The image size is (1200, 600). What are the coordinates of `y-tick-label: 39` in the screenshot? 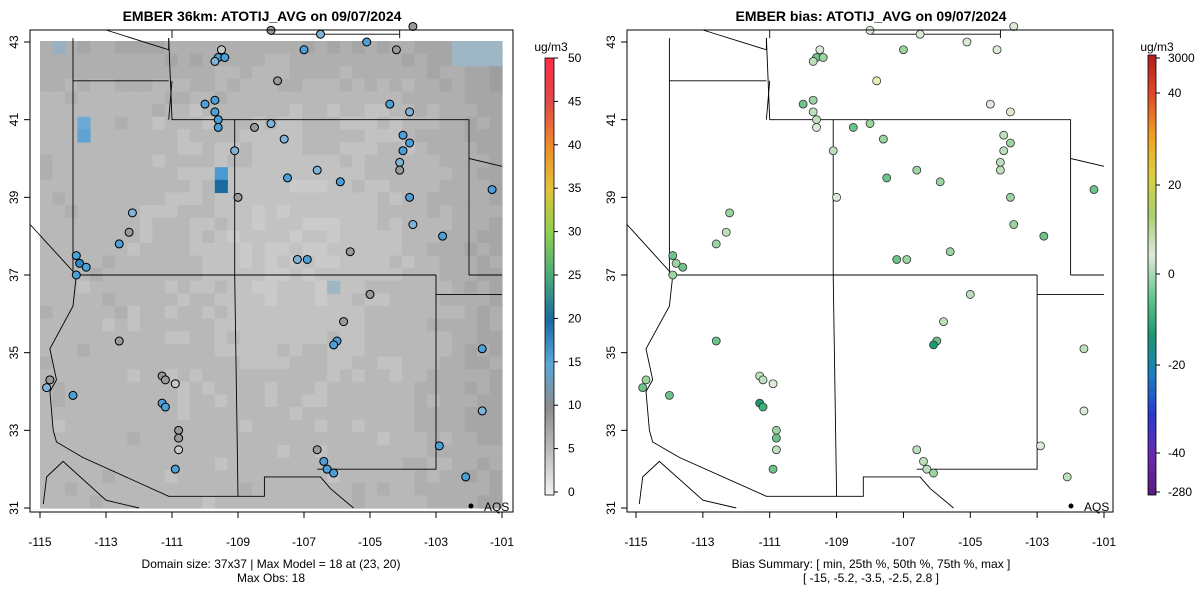 It's located at (611, 197).